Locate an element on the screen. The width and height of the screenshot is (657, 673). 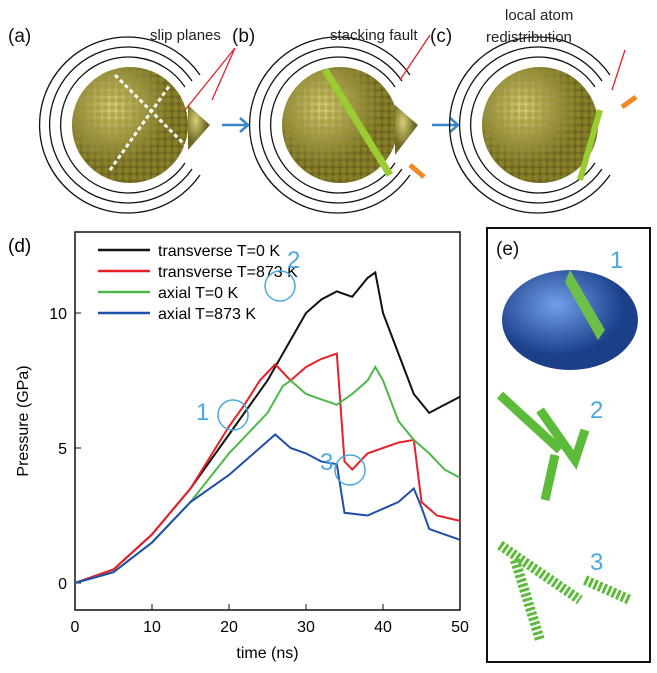
x-tick-label: 0 is located at coordinates (75, 627).